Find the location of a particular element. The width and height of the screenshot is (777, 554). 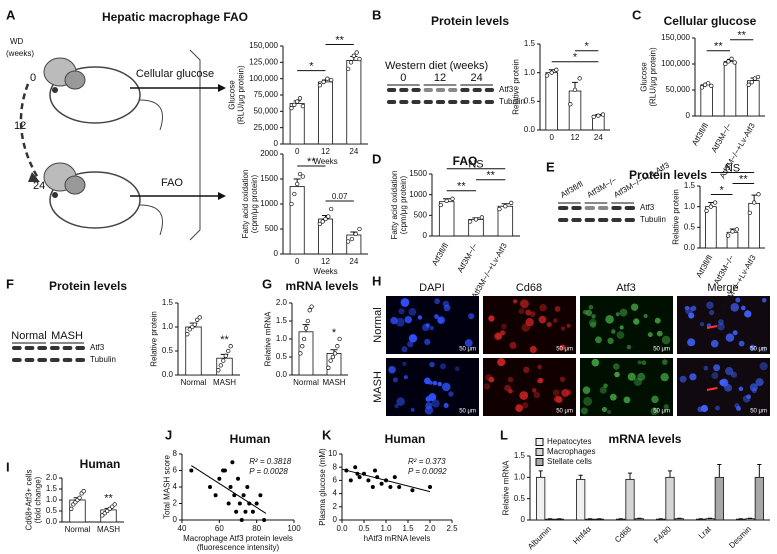

x-tick-label: 1.5 is located at coordinates (408, 528).